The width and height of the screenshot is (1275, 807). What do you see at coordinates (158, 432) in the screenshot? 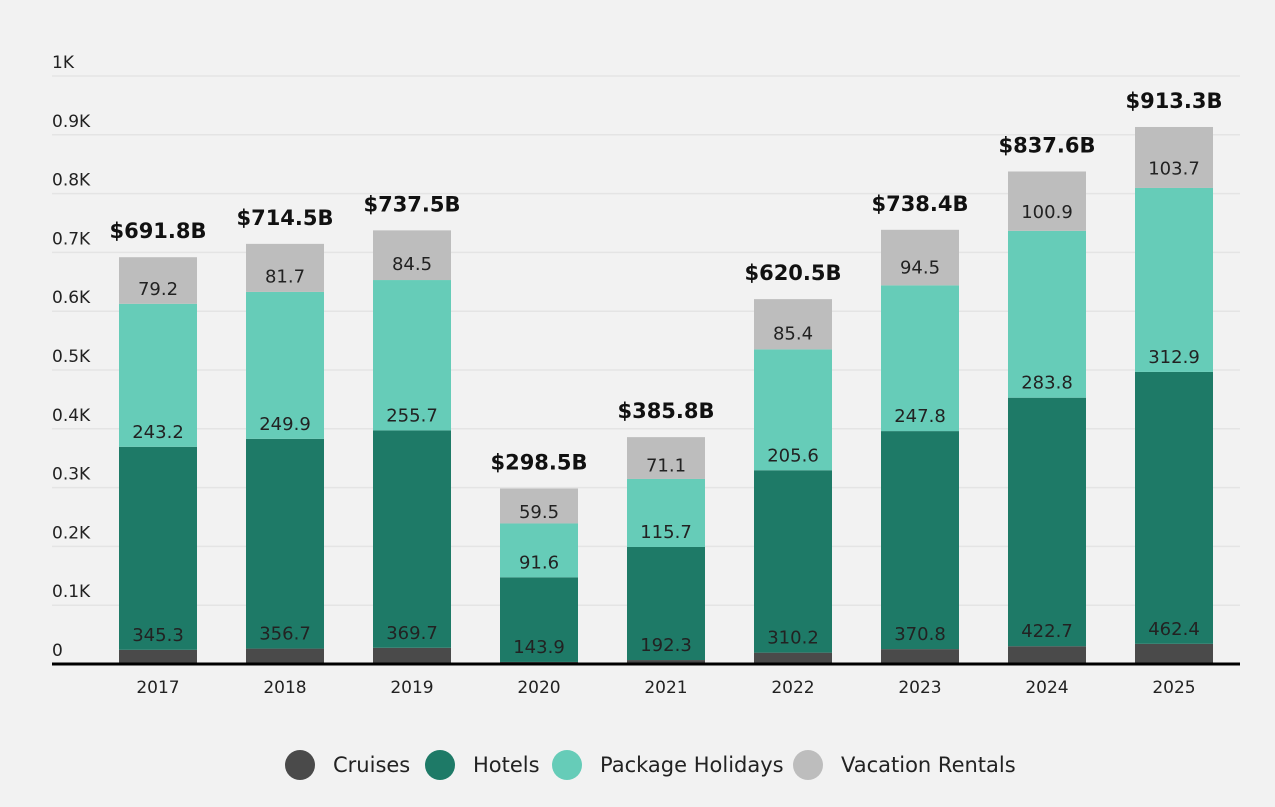
I see `data-label: 243.2` at bounding box center [158, 432].